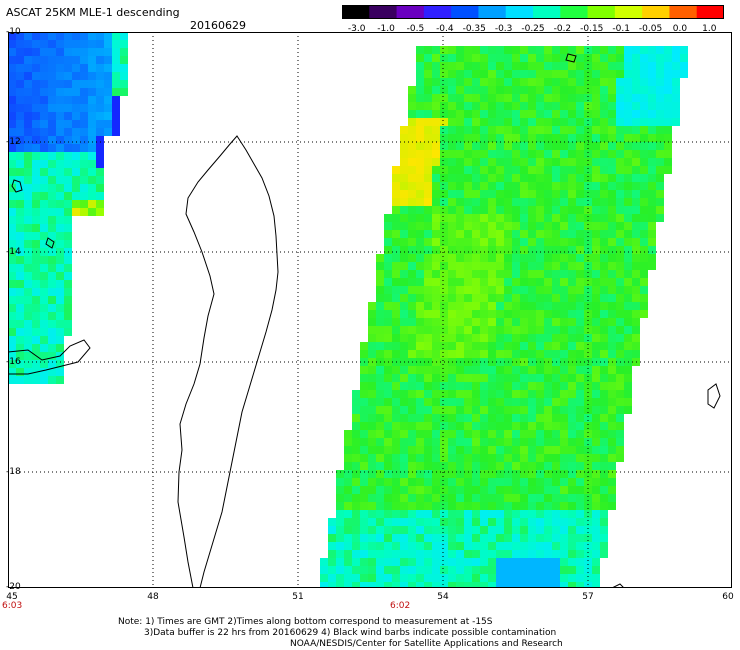  What do you see at coordinates (12, 597) in the screenshot?
I see `longitude-label: 45` at bounding box center [12, 597].